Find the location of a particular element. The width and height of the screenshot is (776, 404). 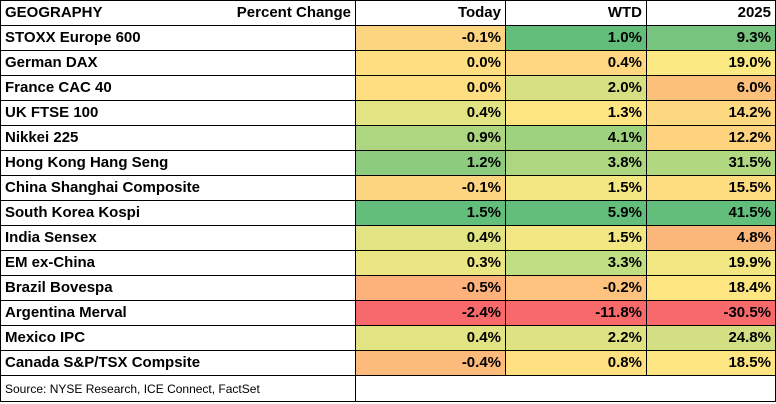

table-row: Hong Kong Hang Seng 1.2% 3.8% 31.5% is located at coordinates (388, 163).